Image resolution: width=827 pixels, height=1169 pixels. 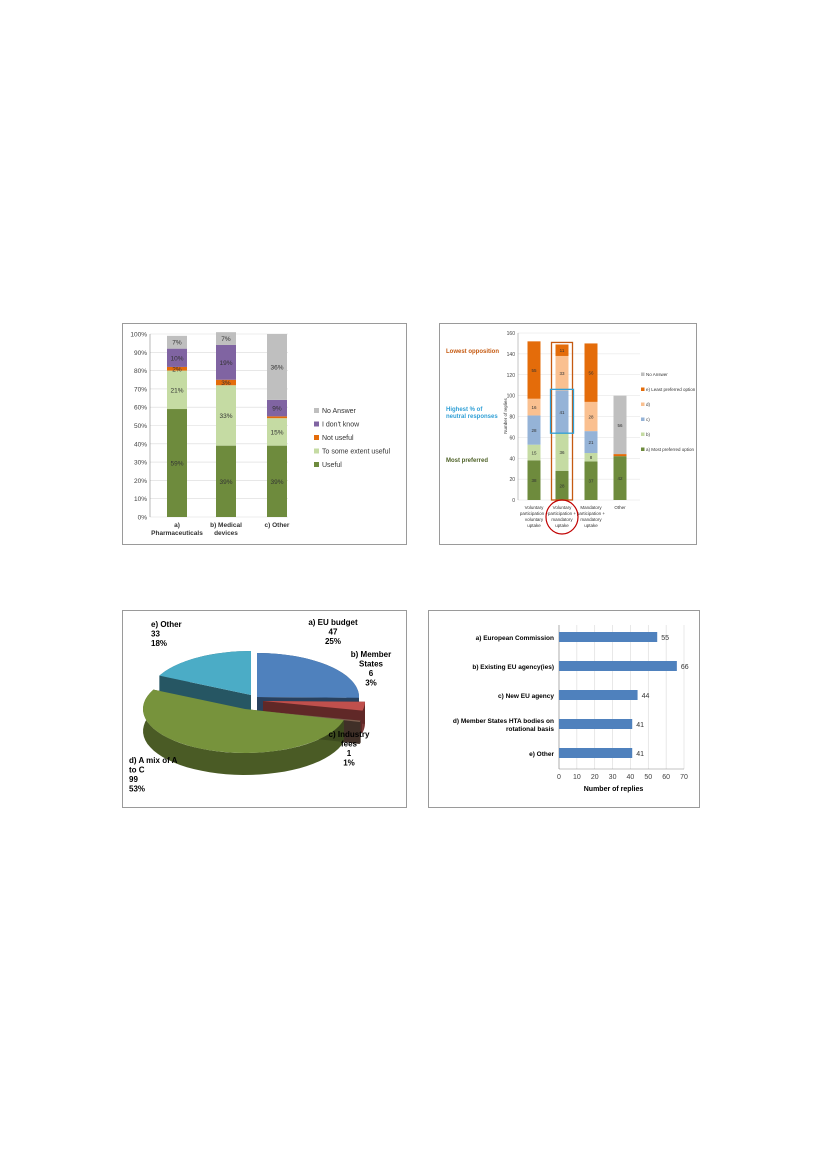 What do you see at coordinates (140, 426) in the screenshot?
I see `y-tick-label: 50%` at bounding box center [140, 426].